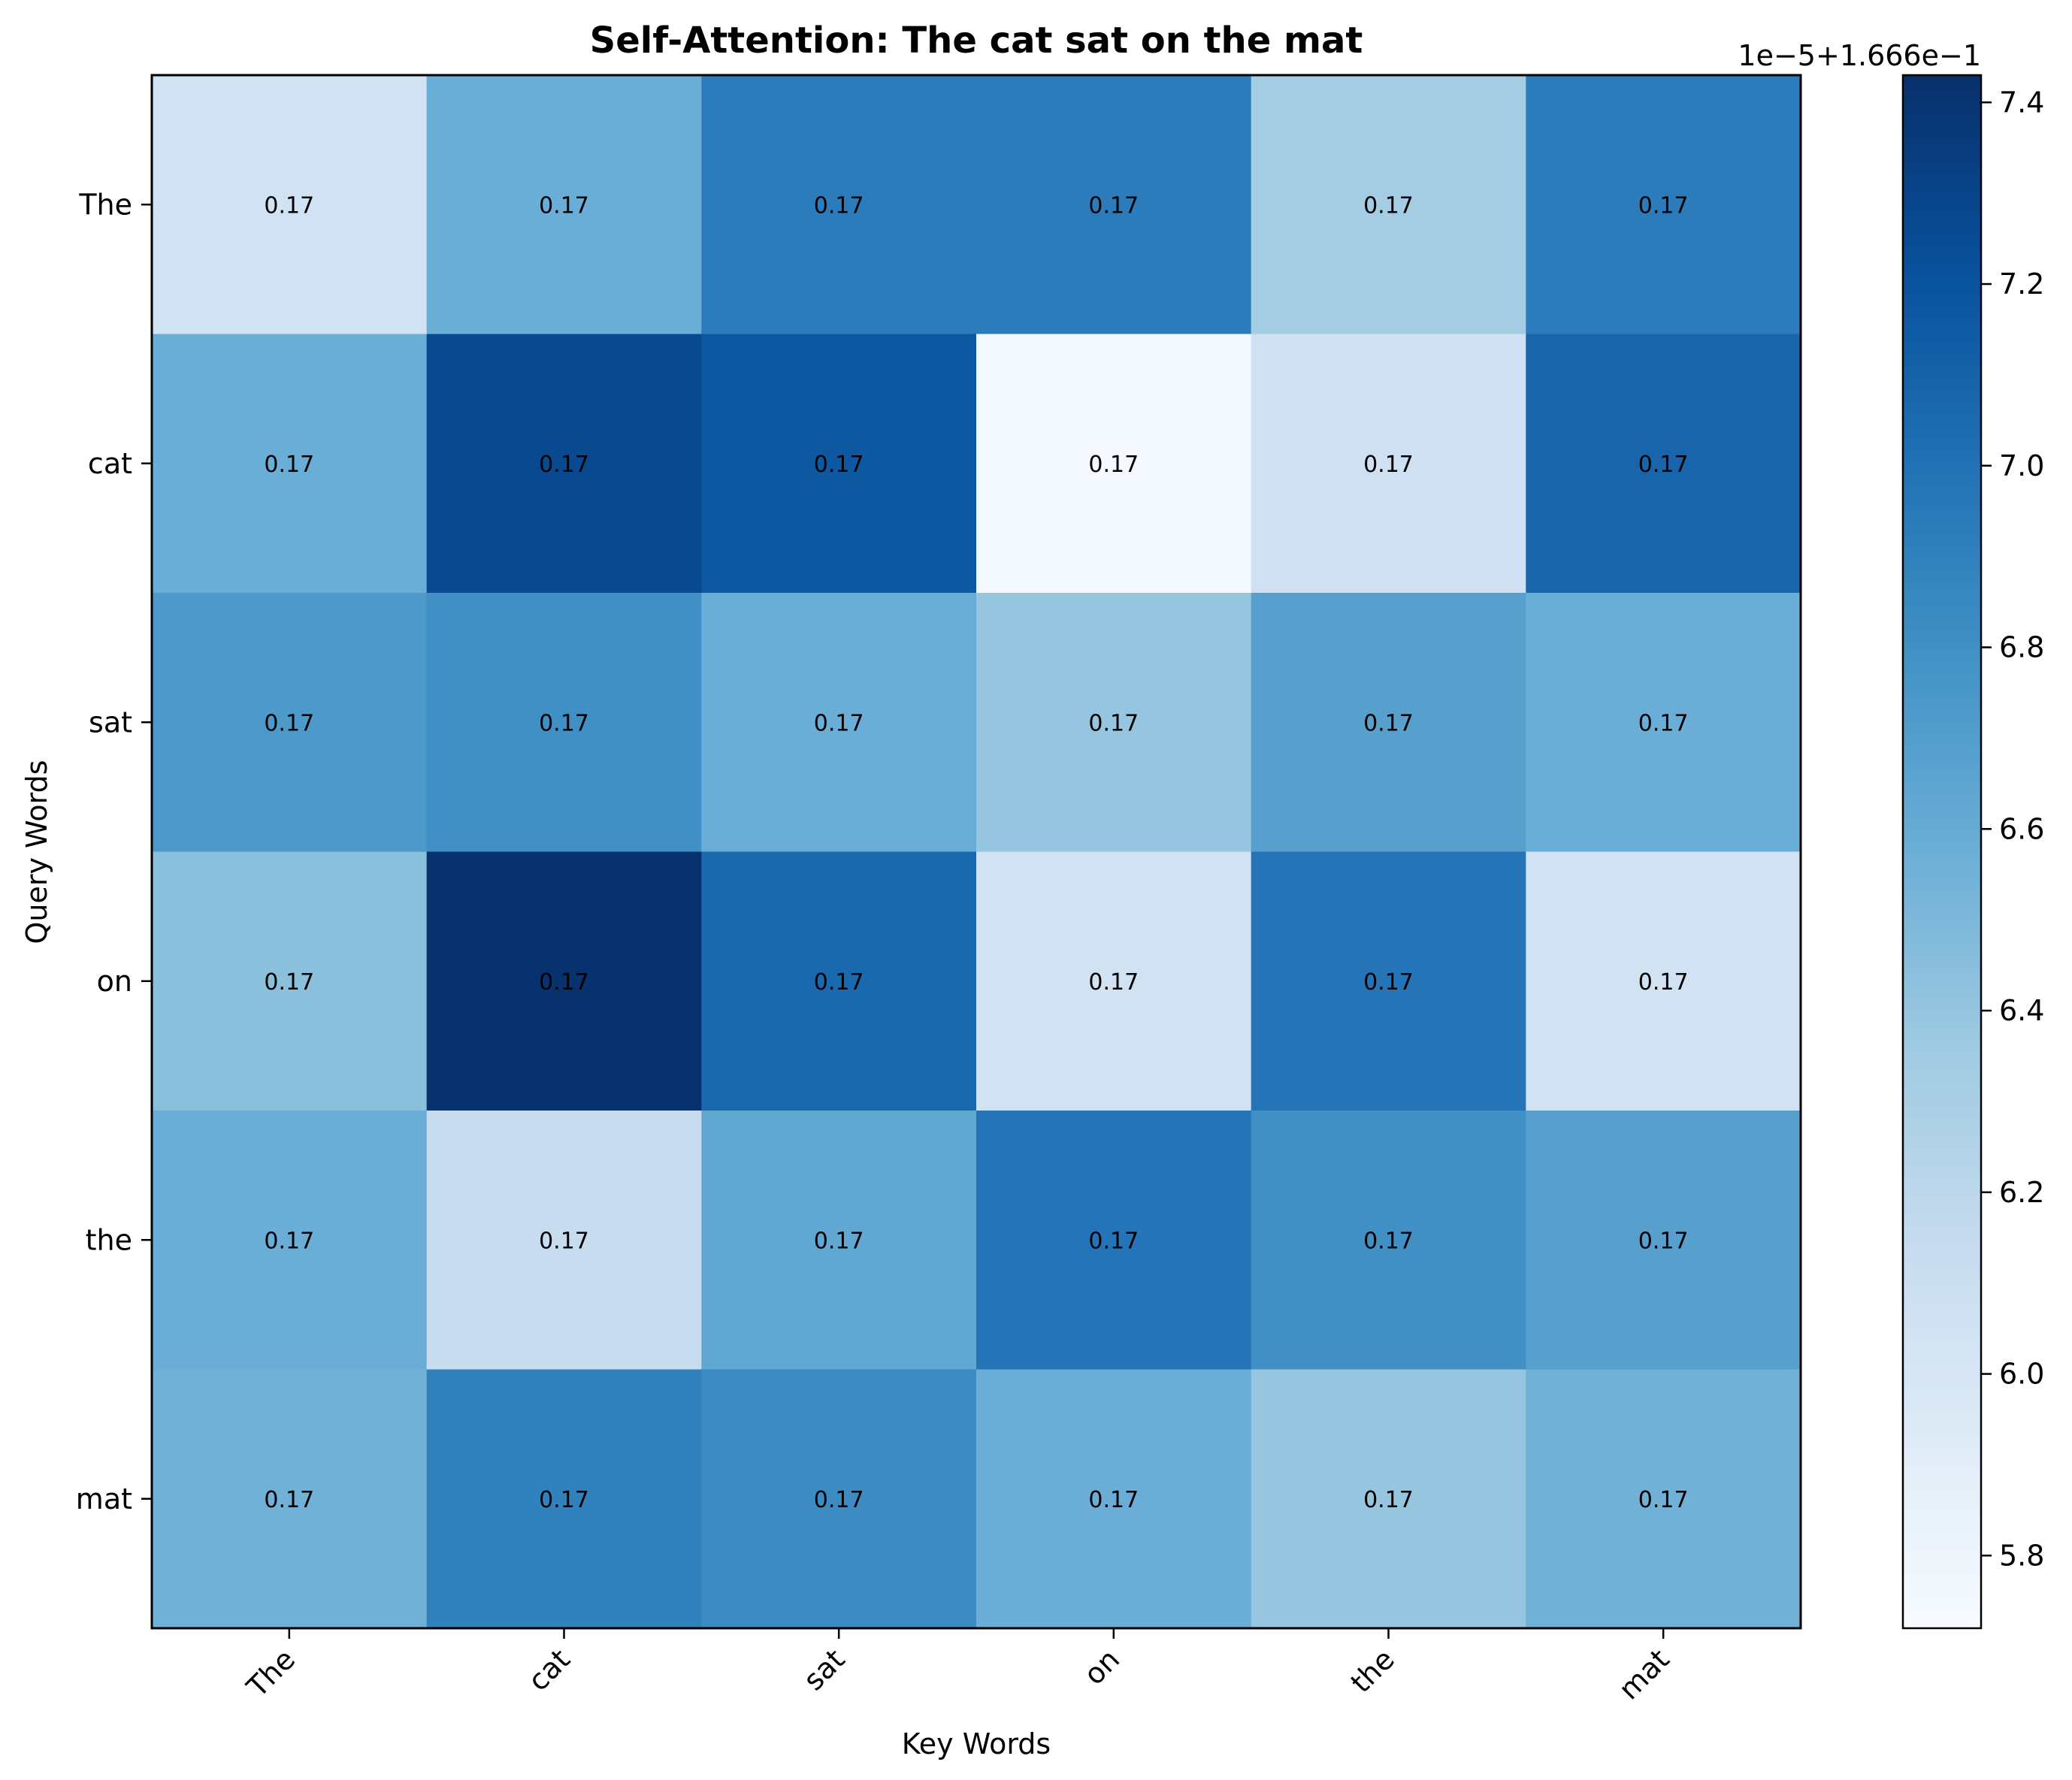 This screenshot has width=2072, height=1780. I want to click on x-axis-ticks: The cat sat on the mat, so click(958, 1667).